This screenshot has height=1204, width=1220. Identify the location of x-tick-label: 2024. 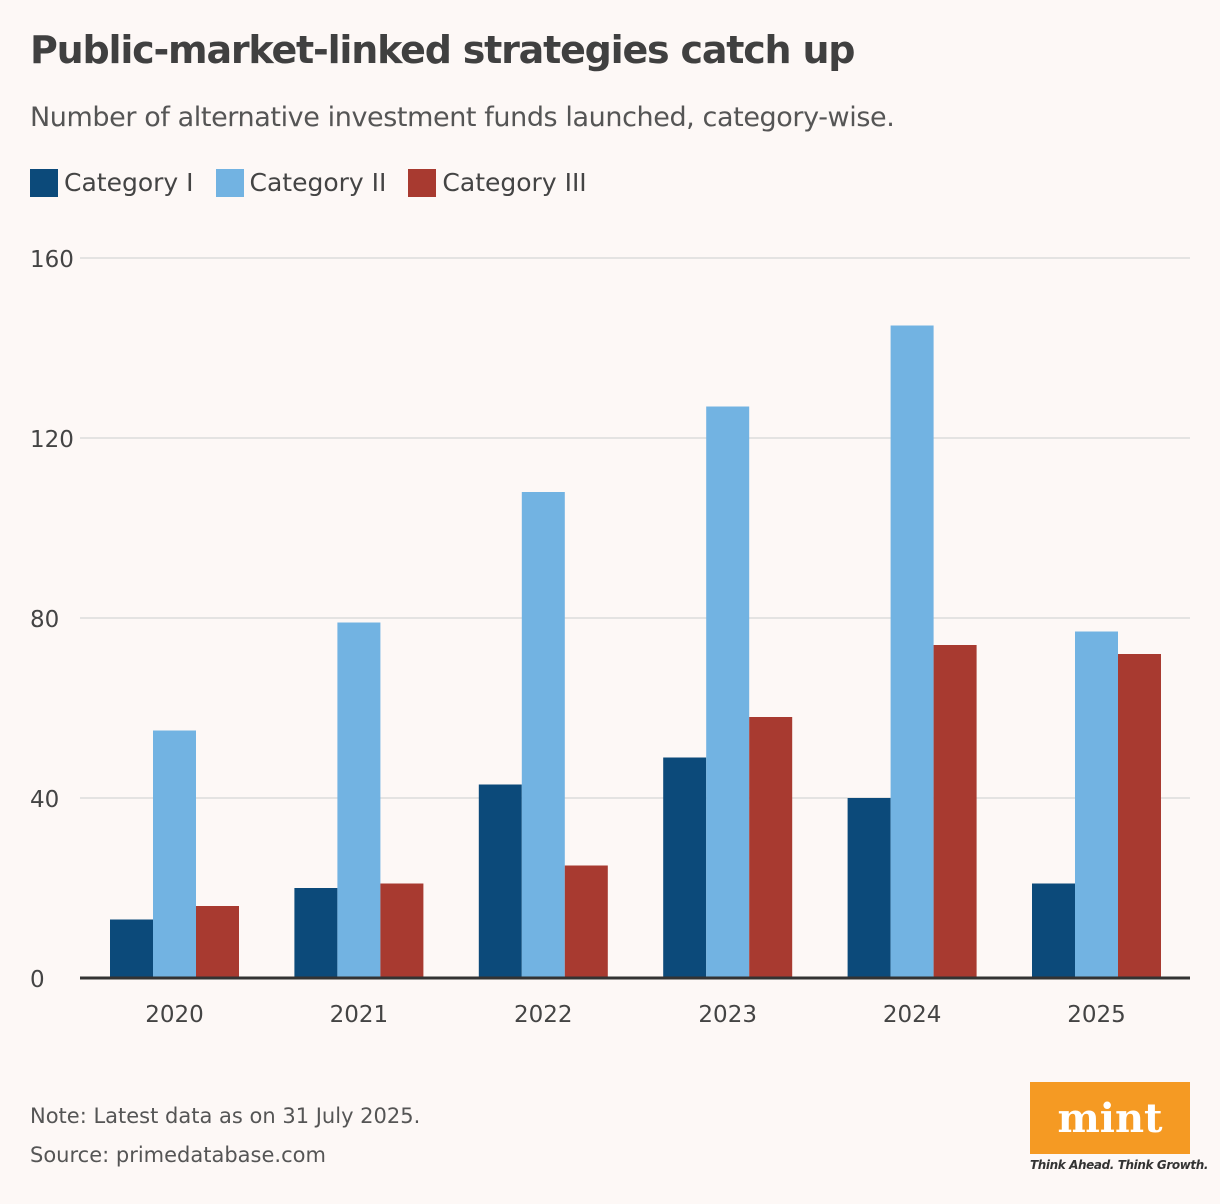
(912, 1015).